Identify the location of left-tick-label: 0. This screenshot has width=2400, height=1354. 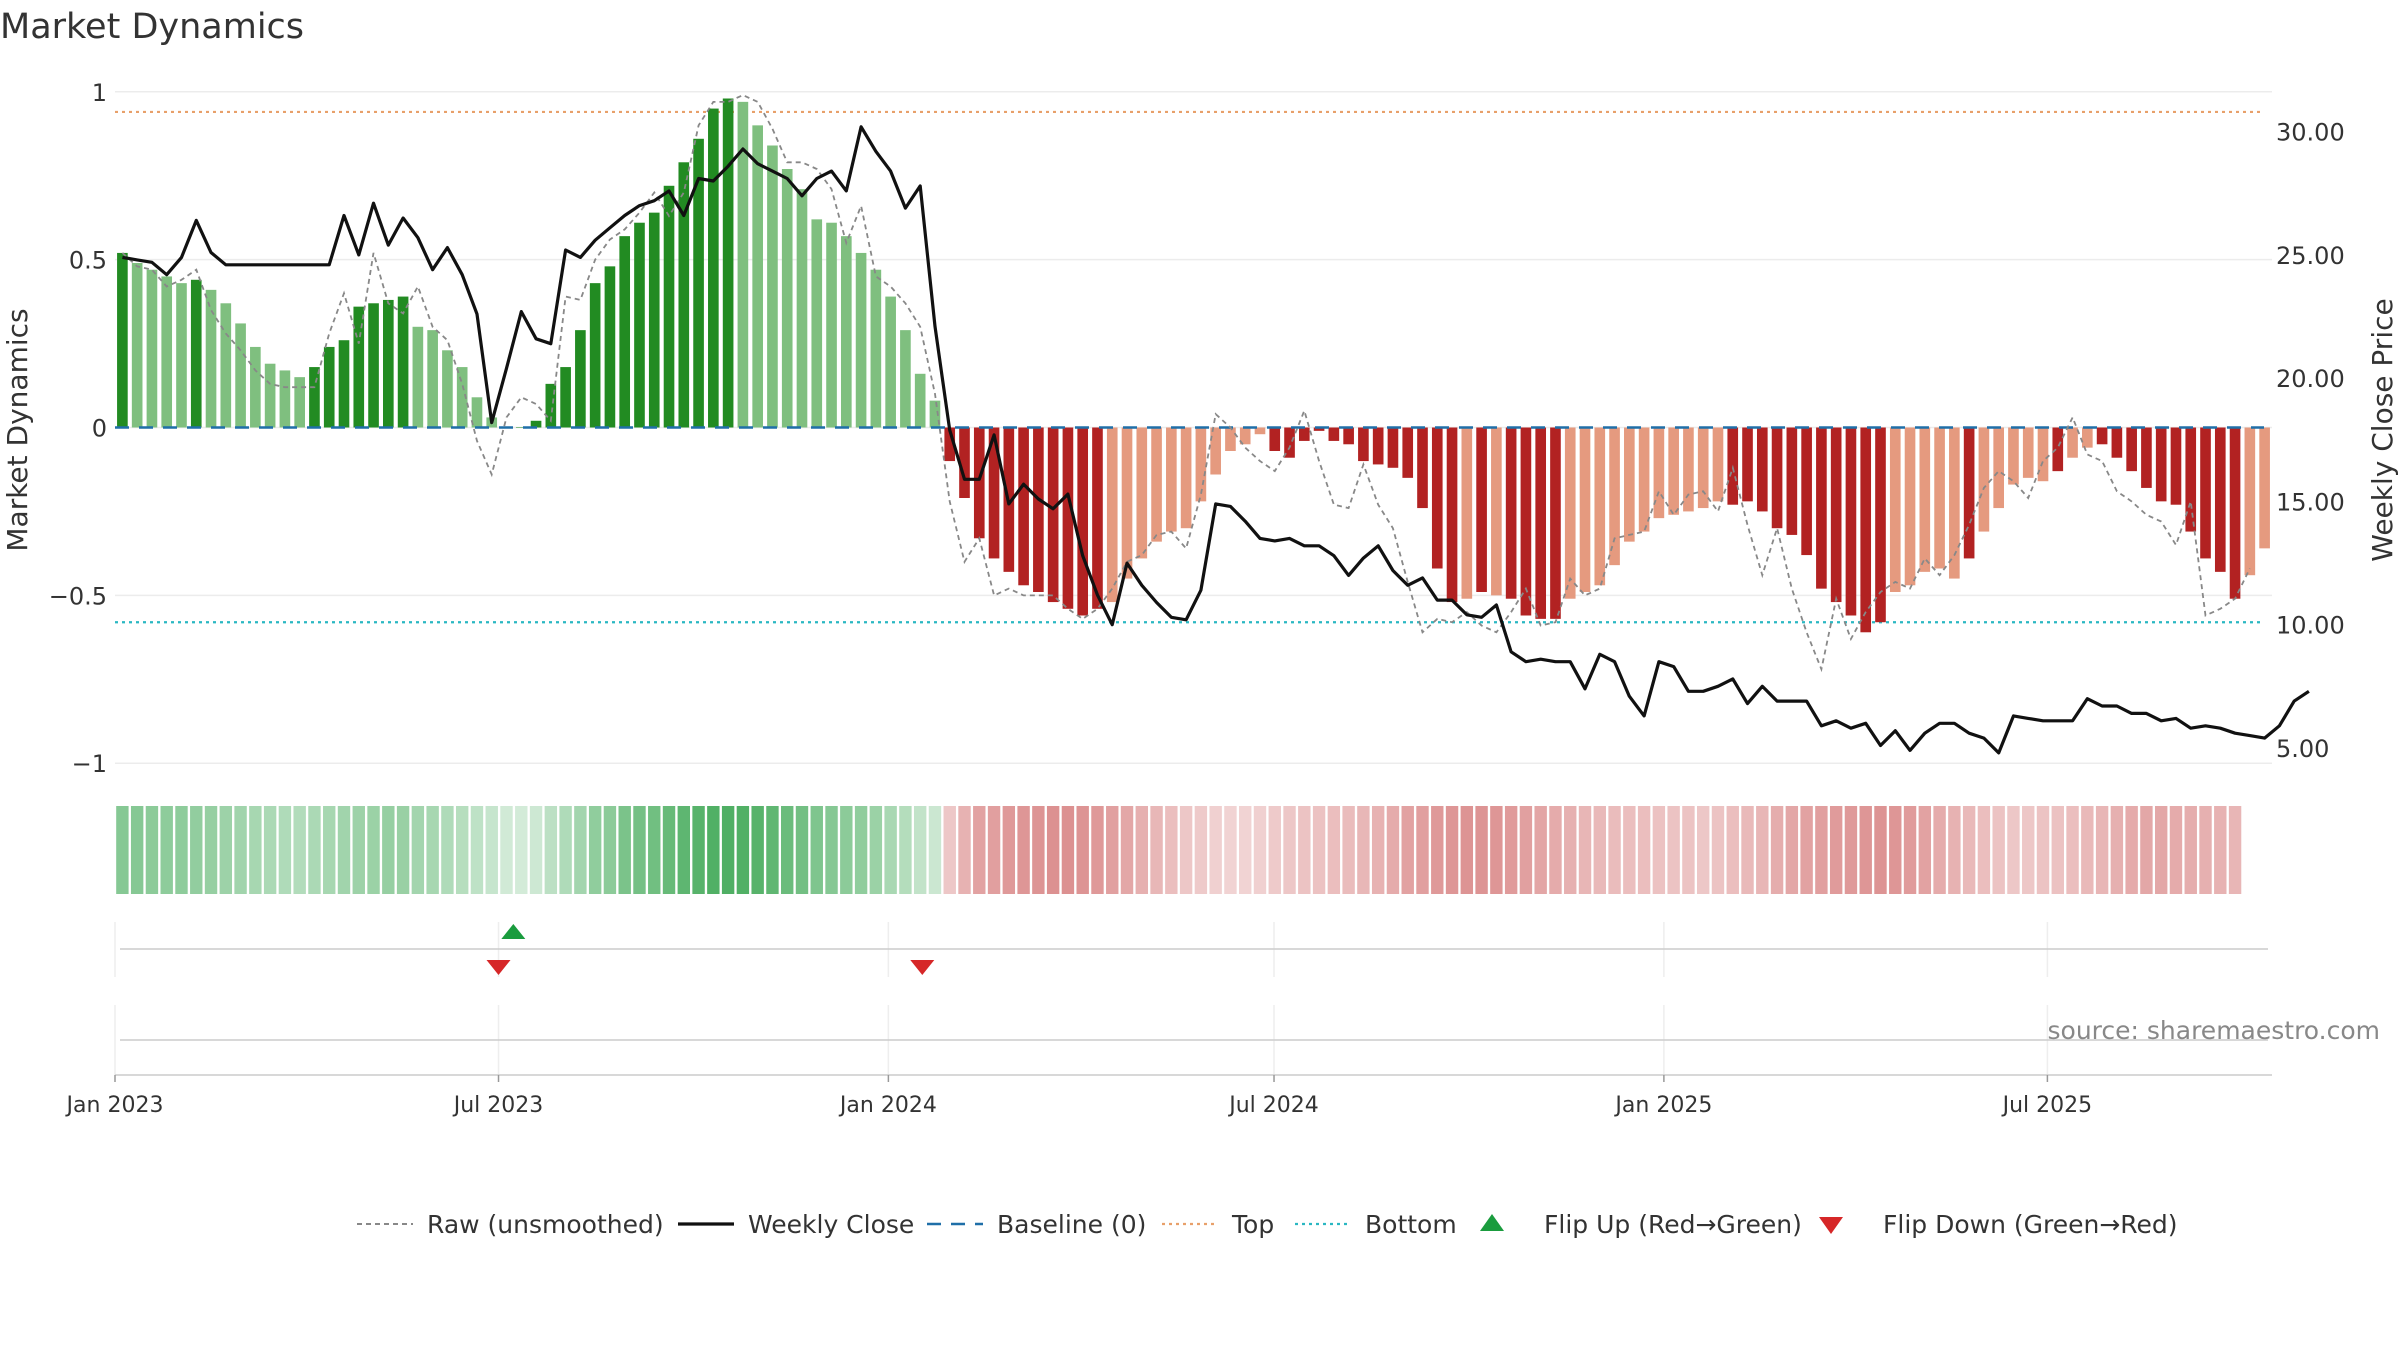
(99, 429).